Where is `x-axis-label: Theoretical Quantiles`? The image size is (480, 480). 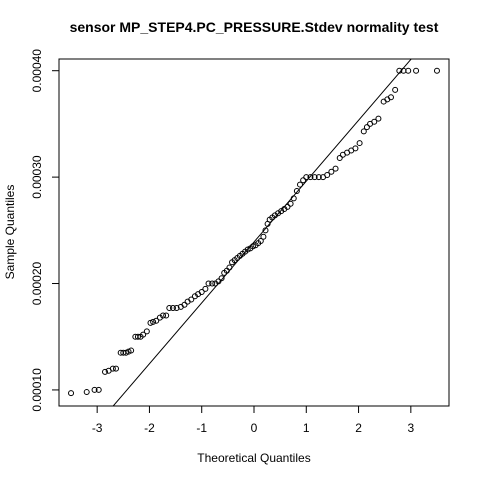 x-axis-label: Theoretical Quantiles is located at coordinates (253, 458).